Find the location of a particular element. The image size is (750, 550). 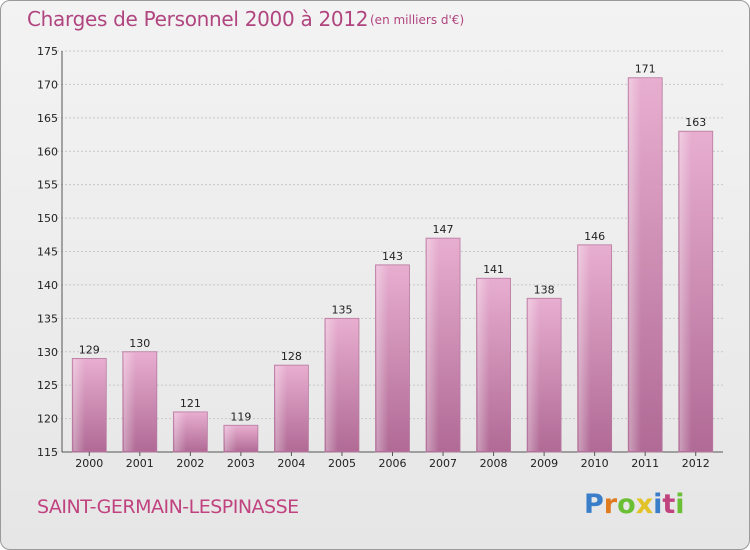

logo-letter: o is located at coordinates (626, 504).